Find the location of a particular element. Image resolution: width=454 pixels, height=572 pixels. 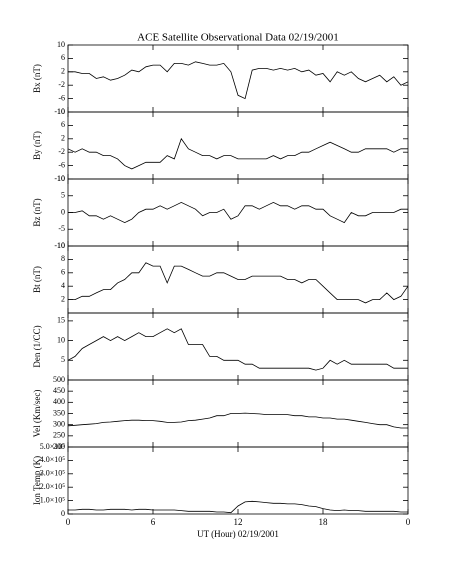

y-axis-label: Ion Temp (K) is located at coordinates (37, 480).